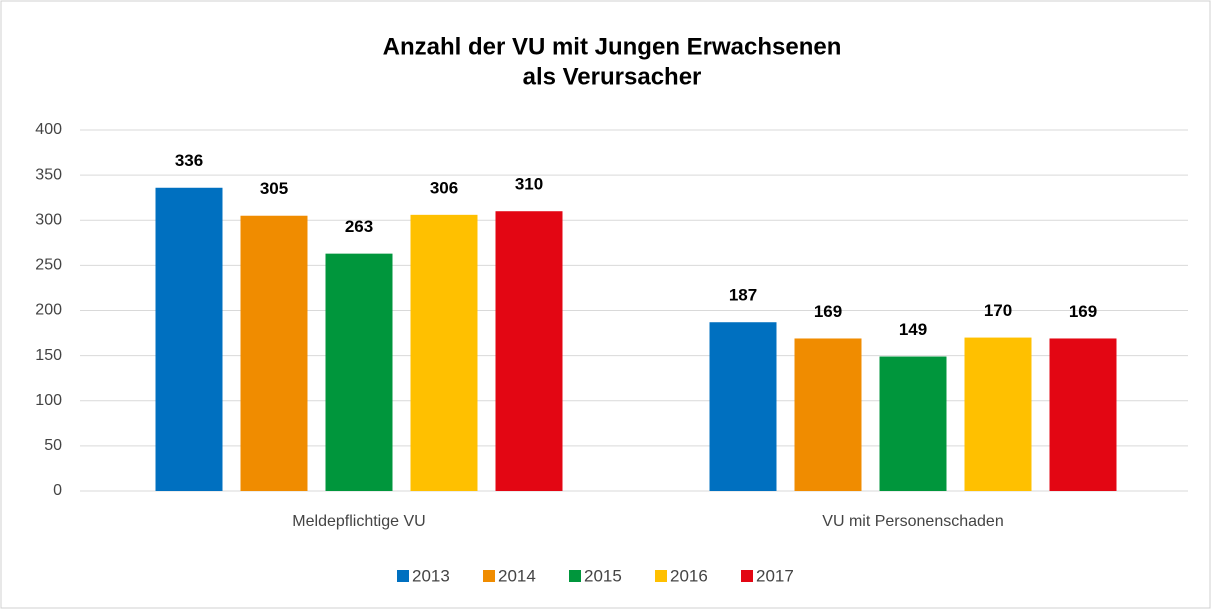 The height and width of the screenshot is (610, 1212). What do you see at coordinates (189, 160) in the screenshot?
I see `data-label: 336` at bounding box center [189, 160].